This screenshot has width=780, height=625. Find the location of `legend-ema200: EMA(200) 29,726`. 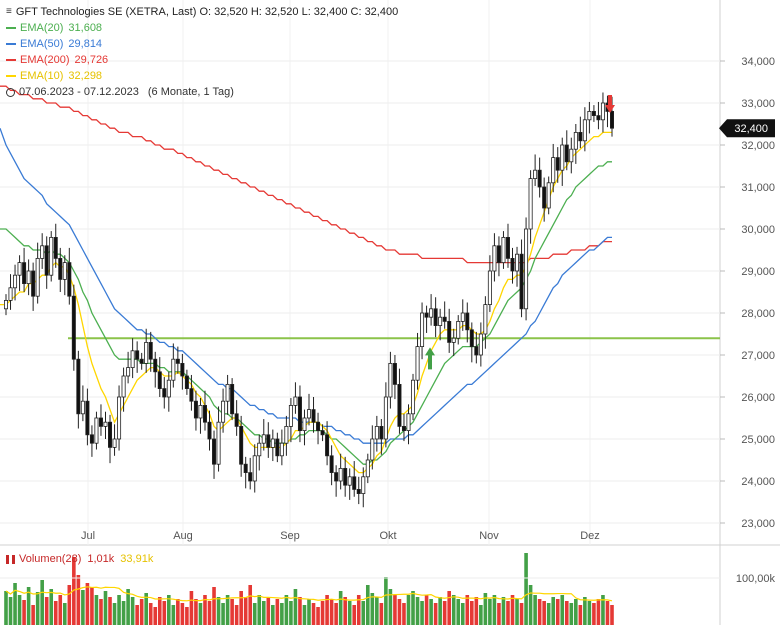

legend-ema200: EMA(200) 29,726 is located at coordinates (202, 60).